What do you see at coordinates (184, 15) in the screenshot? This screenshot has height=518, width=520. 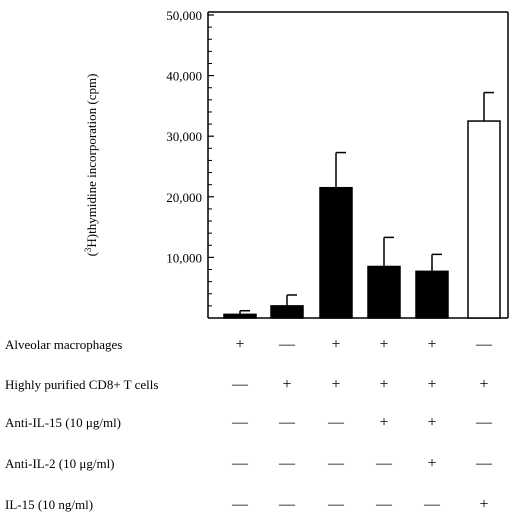 I see `y-tick-label: 50,000` at bounding box center [184, 15].